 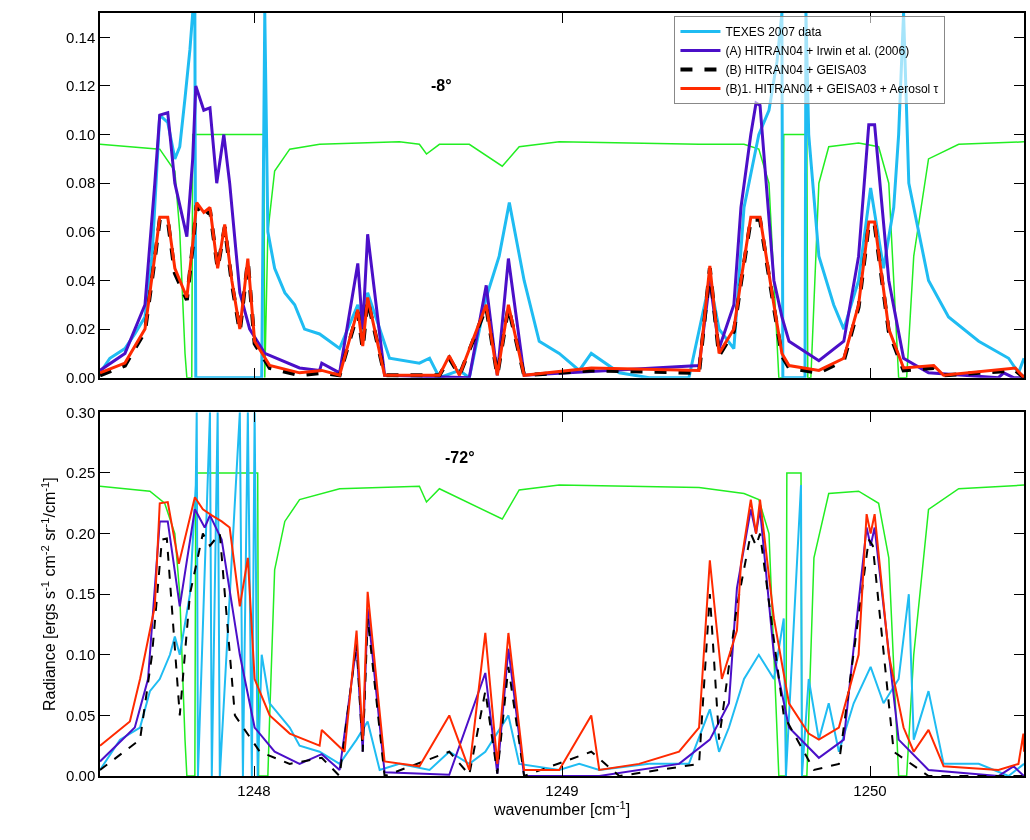 I want to click on y-tick-label: 0.05, so click(x=81, y=715).